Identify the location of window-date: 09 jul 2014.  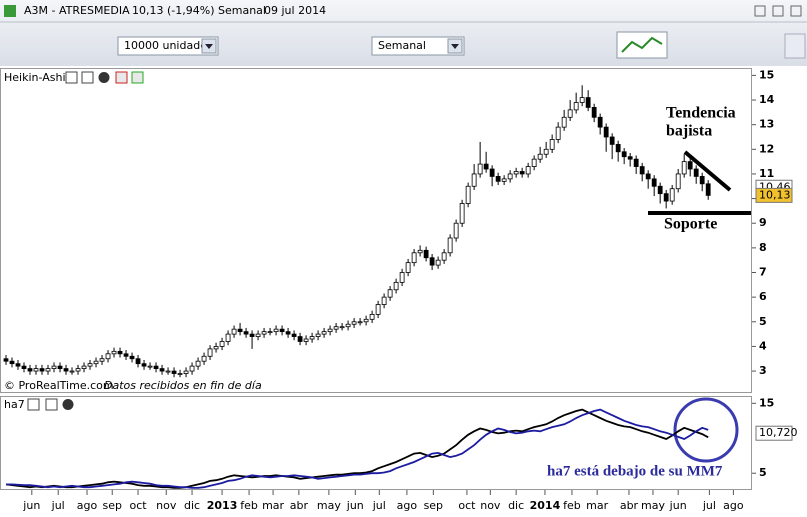
(295, 10).